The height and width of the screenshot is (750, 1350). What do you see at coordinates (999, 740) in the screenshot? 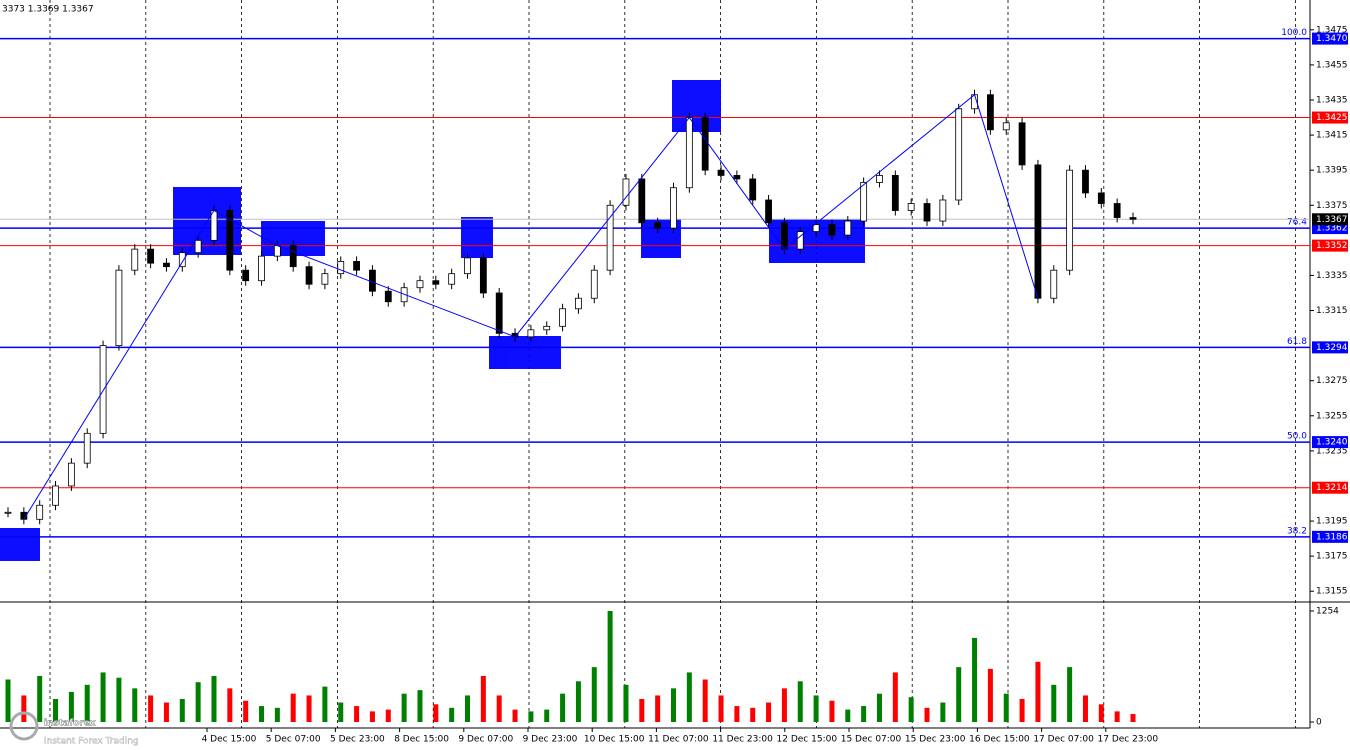
I see `x-tick-label: 16 Dec 15:00` at bounding box center [999, 740].